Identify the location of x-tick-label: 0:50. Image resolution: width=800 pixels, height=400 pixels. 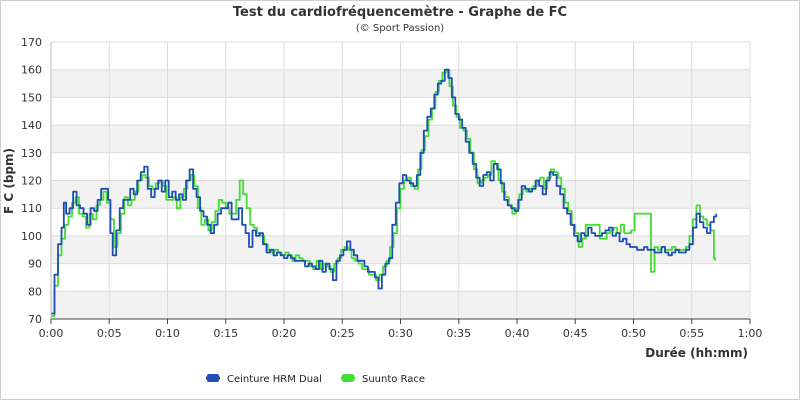
(633, 333).